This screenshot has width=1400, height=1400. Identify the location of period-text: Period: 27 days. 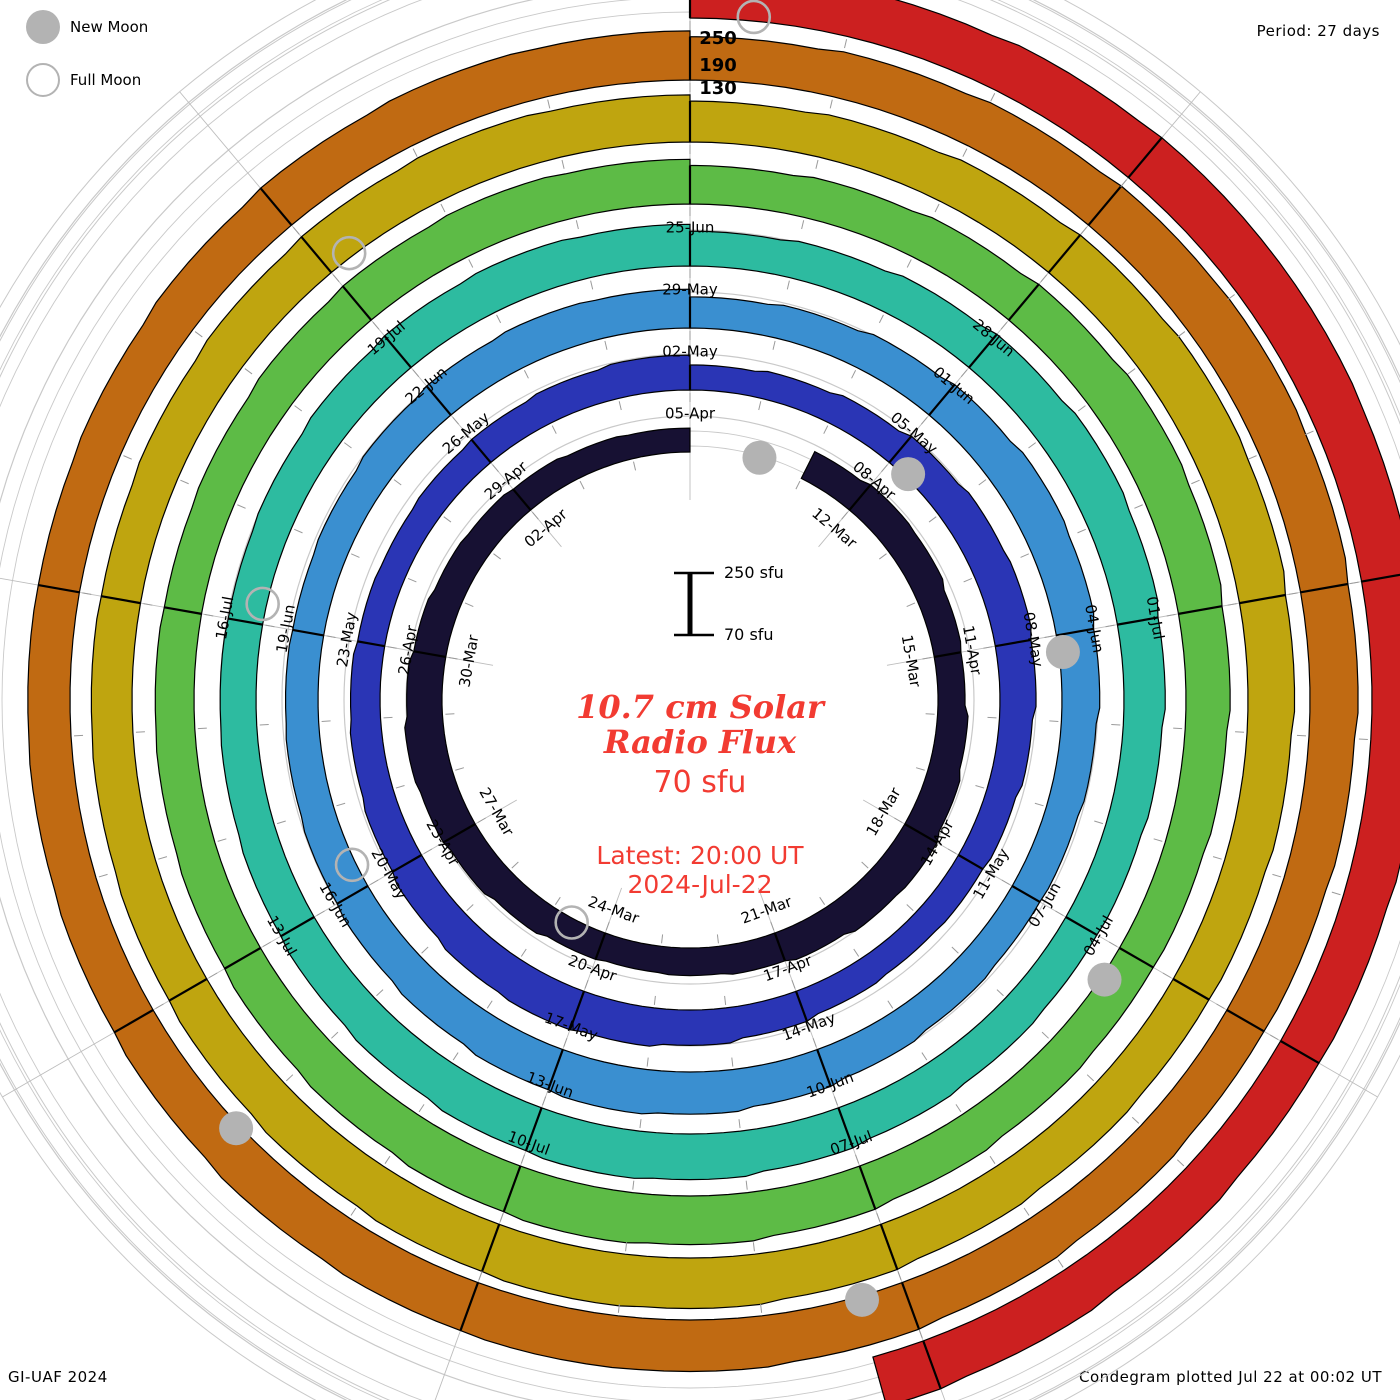
(1318, 31).